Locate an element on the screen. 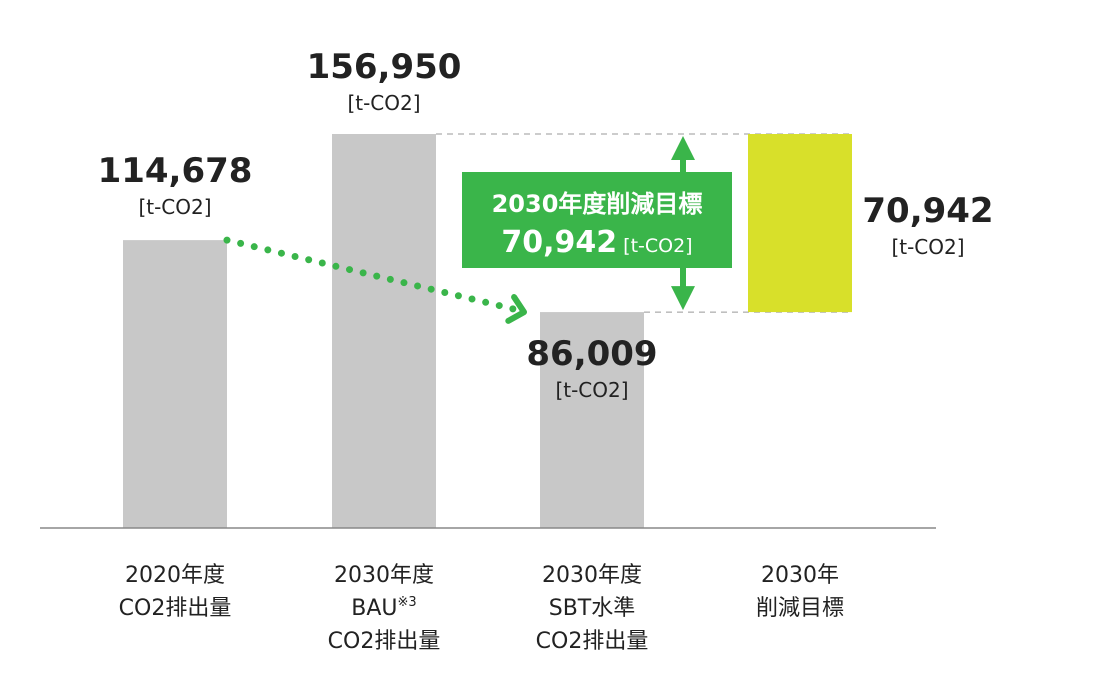 This screenshot has height=700, width=1100. category-label-2-line-3: CO2排出量 is located at coordinates (384, 641).